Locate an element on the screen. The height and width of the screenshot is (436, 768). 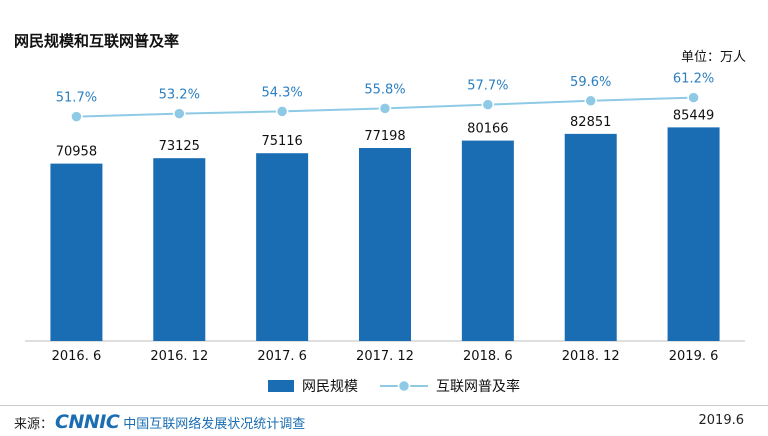
bar-value-label: 73125 is located at coordinates (179, 146).